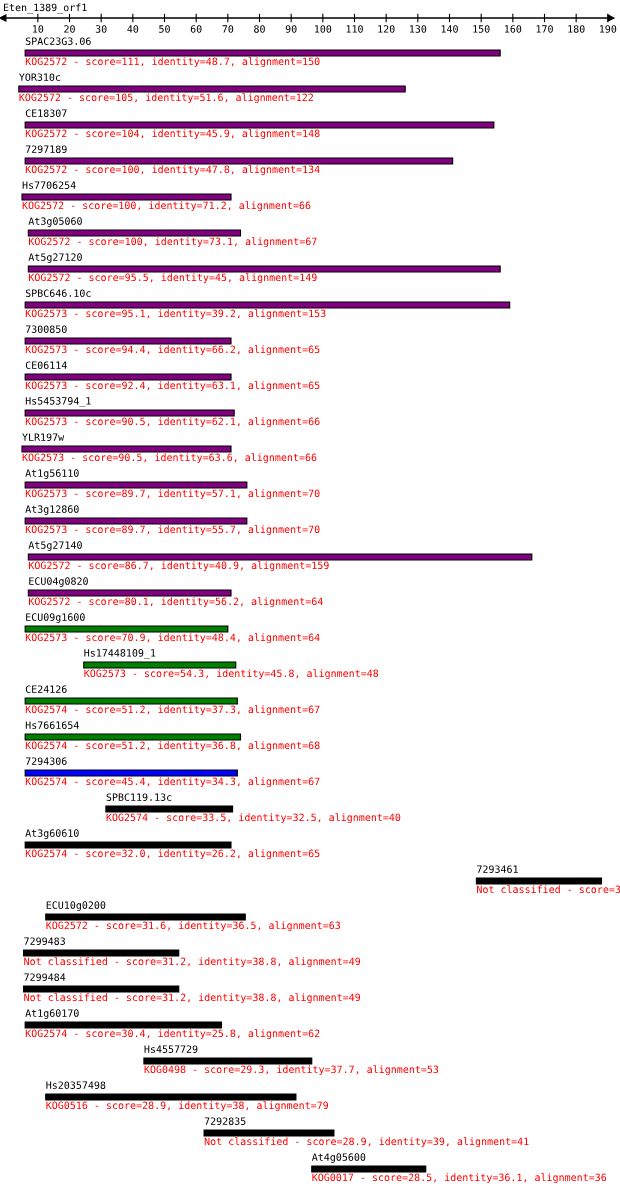 The width and height of the screenshot is (620, 1193). I want to click on data-label: KOG2572 - score=95.5, identity=45, alignment=149, so click(173, 278).